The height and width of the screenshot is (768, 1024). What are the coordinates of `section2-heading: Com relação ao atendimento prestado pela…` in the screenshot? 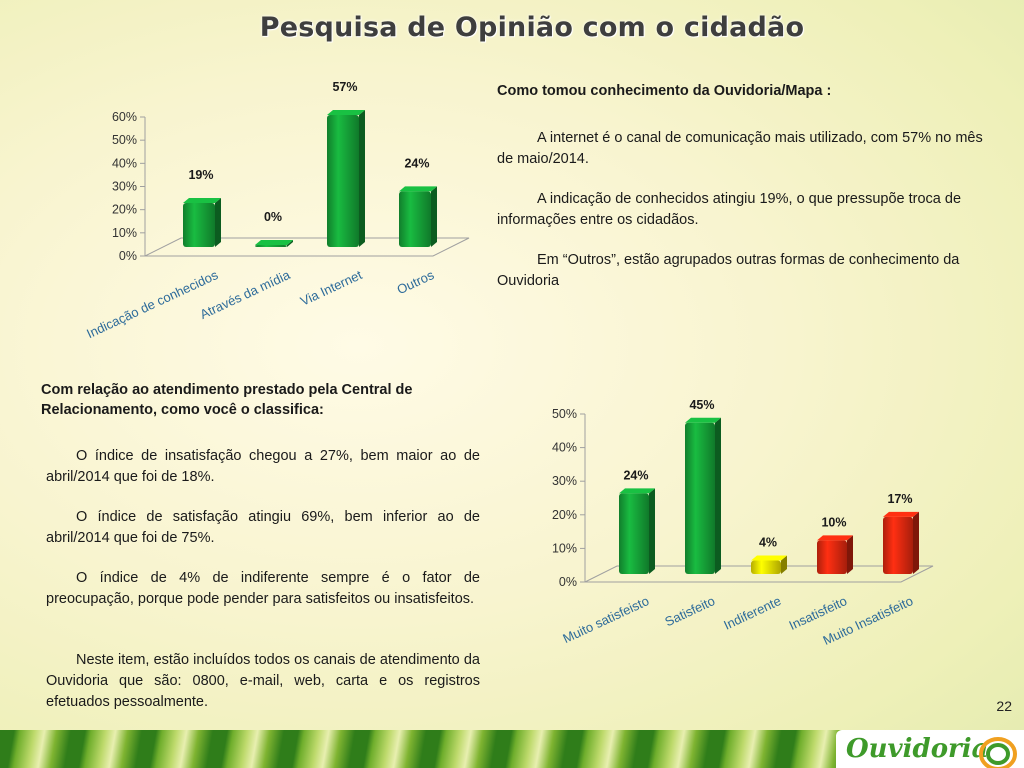 It's located at (227, 400).